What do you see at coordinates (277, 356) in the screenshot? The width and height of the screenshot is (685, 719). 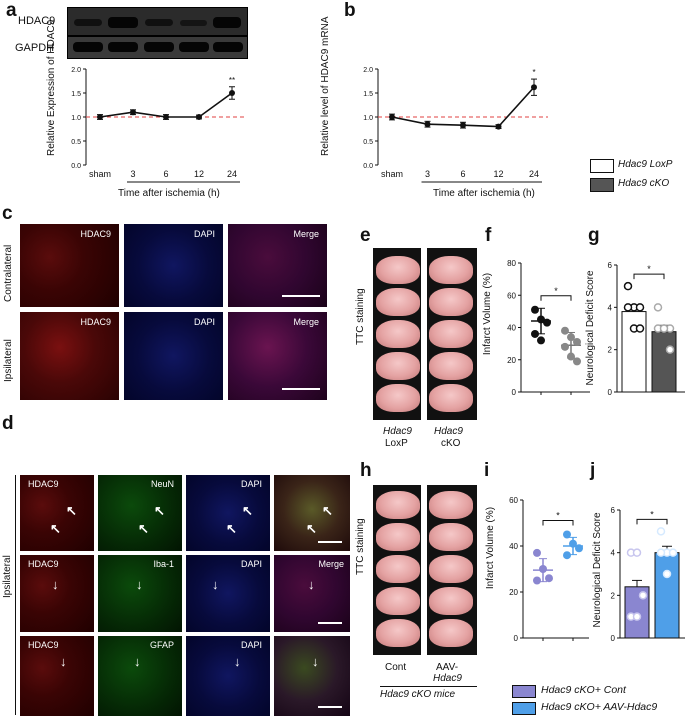 I see `micro-c-ipsi-merge: Merge` at bounding box center [277, 356].